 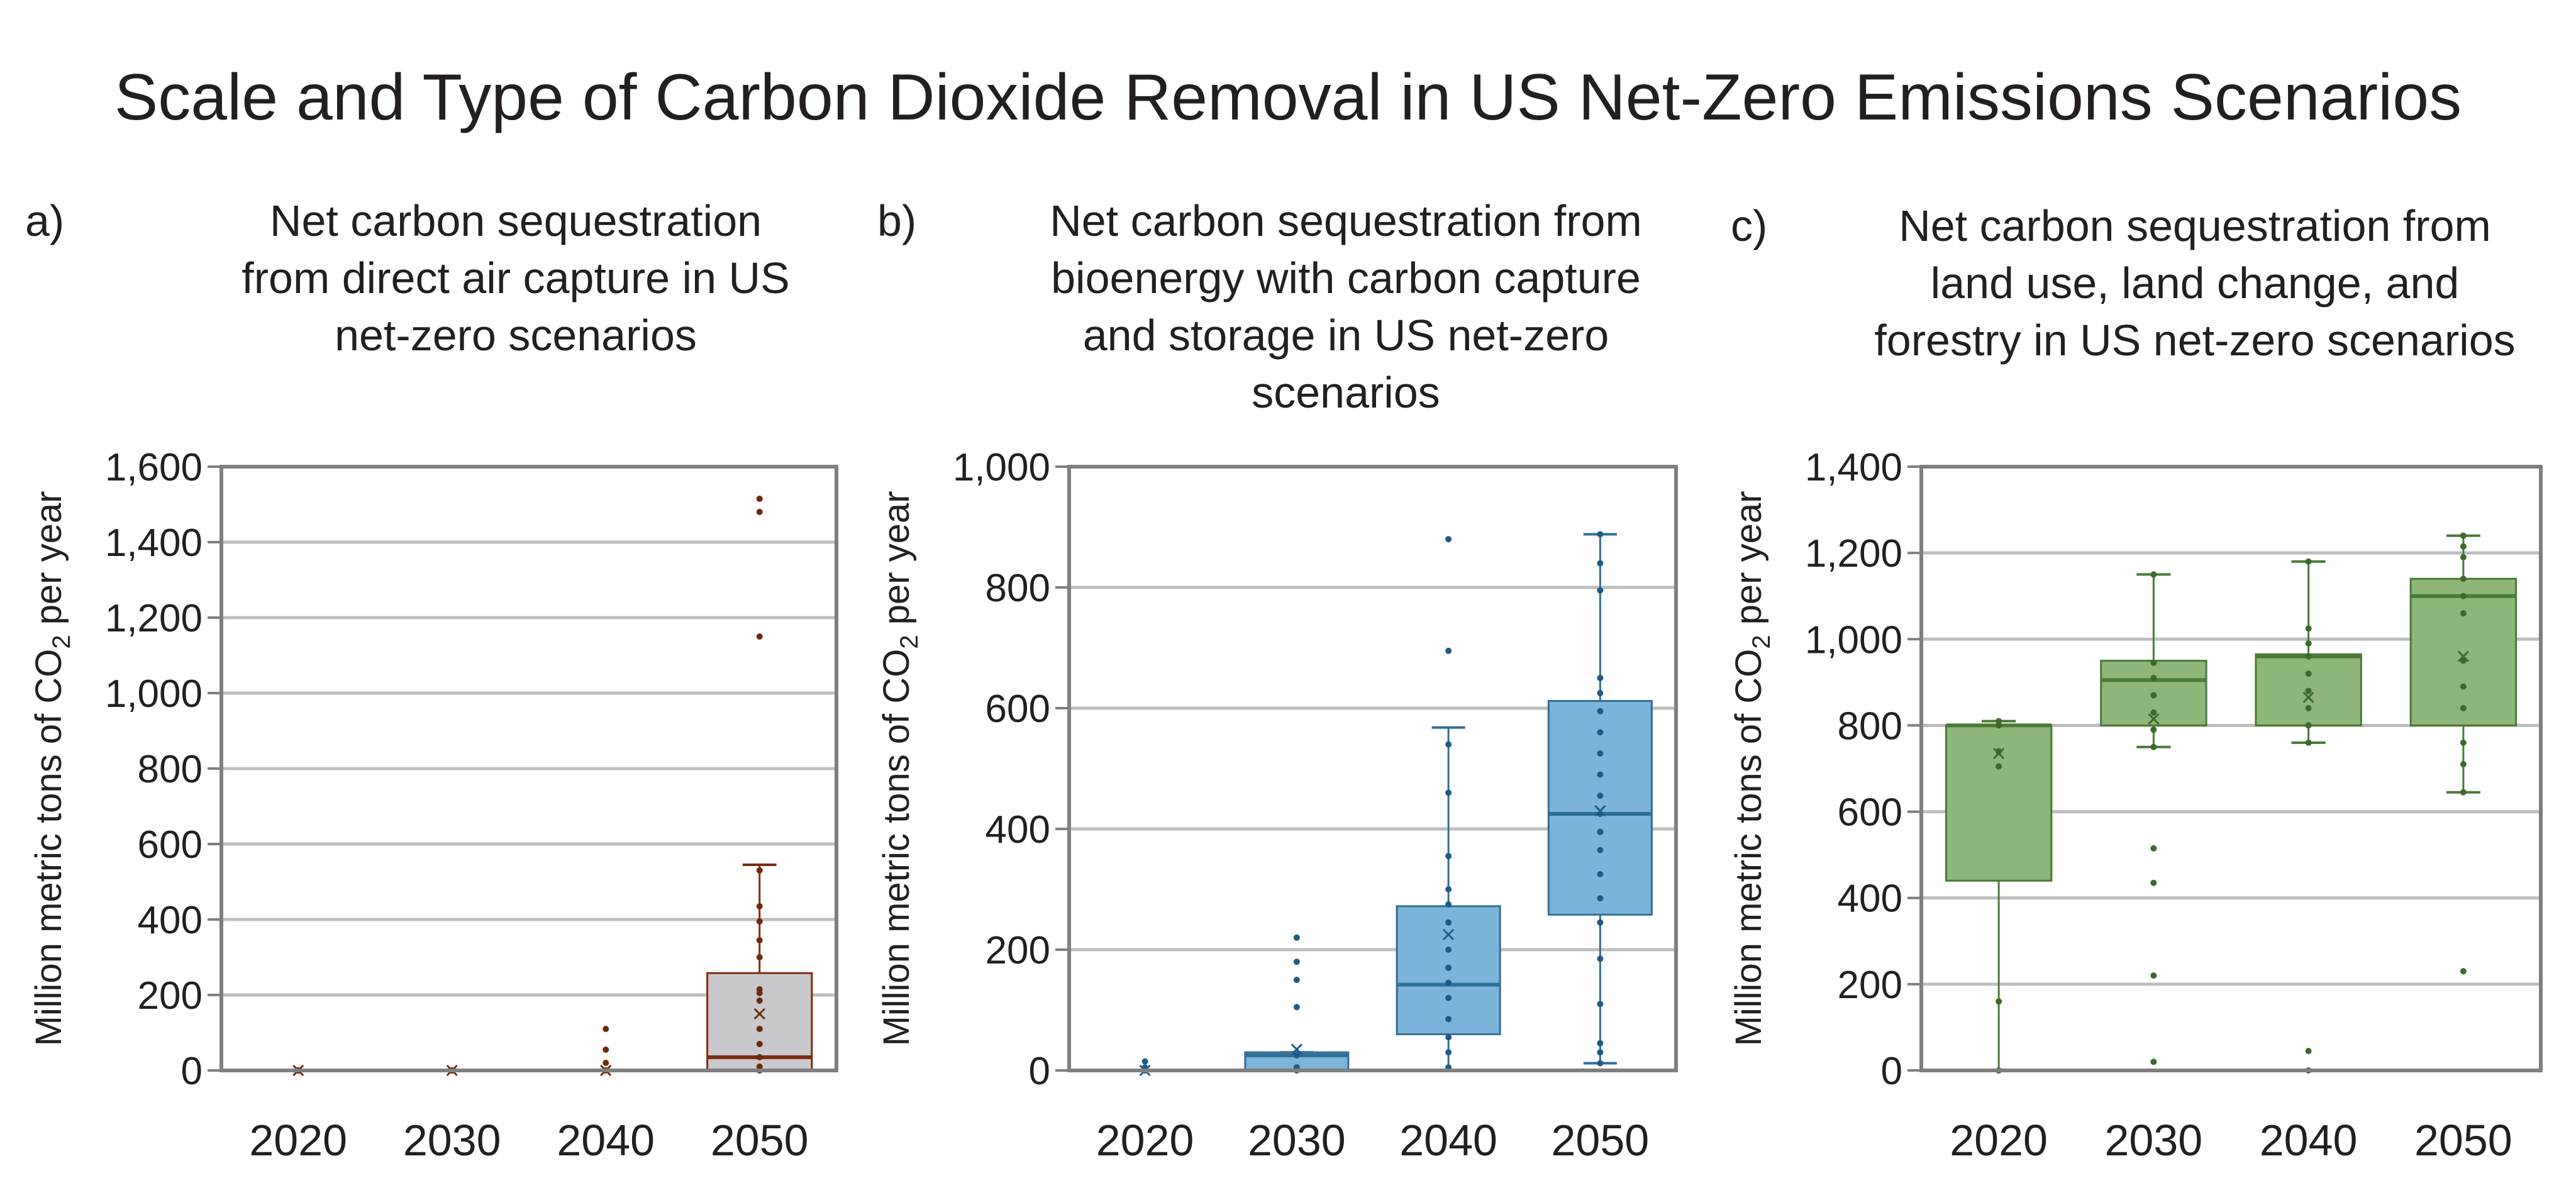 I want to click on y-tick-label: 1,000, so click(x=1001, y=467).